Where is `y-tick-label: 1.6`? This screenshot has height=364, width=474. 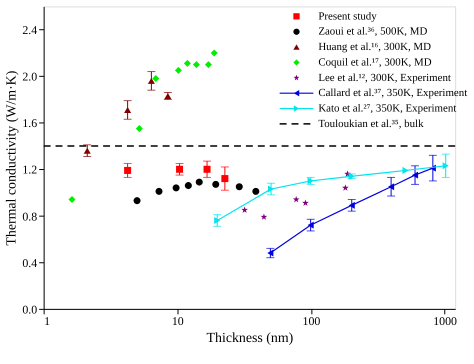
y-tick-label: 1.6 is located at coordinates (30, 123).